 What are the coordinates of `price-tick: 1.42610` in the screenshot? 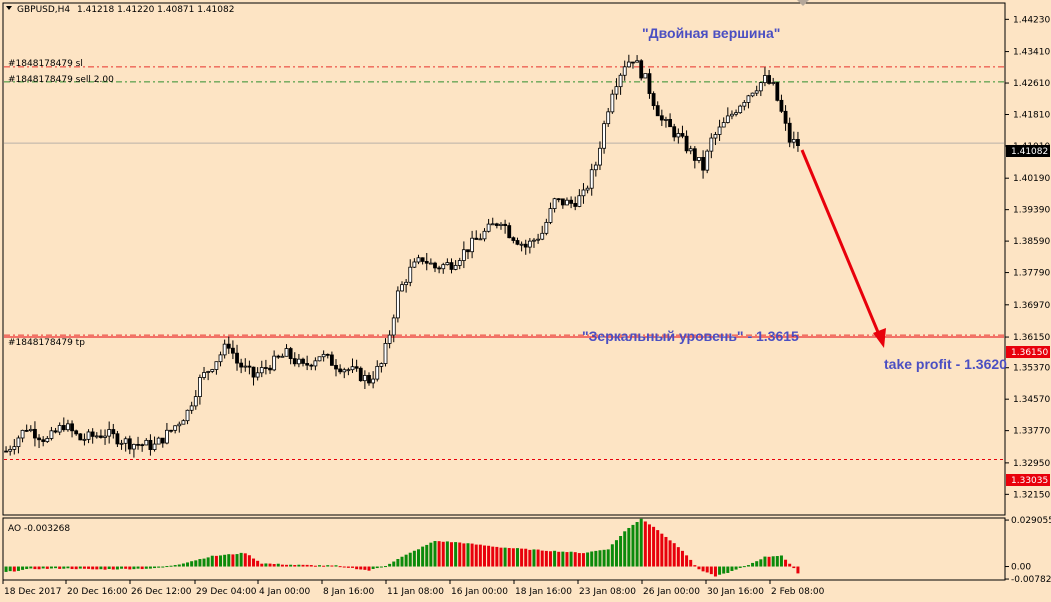 It's located at (1027, 84).